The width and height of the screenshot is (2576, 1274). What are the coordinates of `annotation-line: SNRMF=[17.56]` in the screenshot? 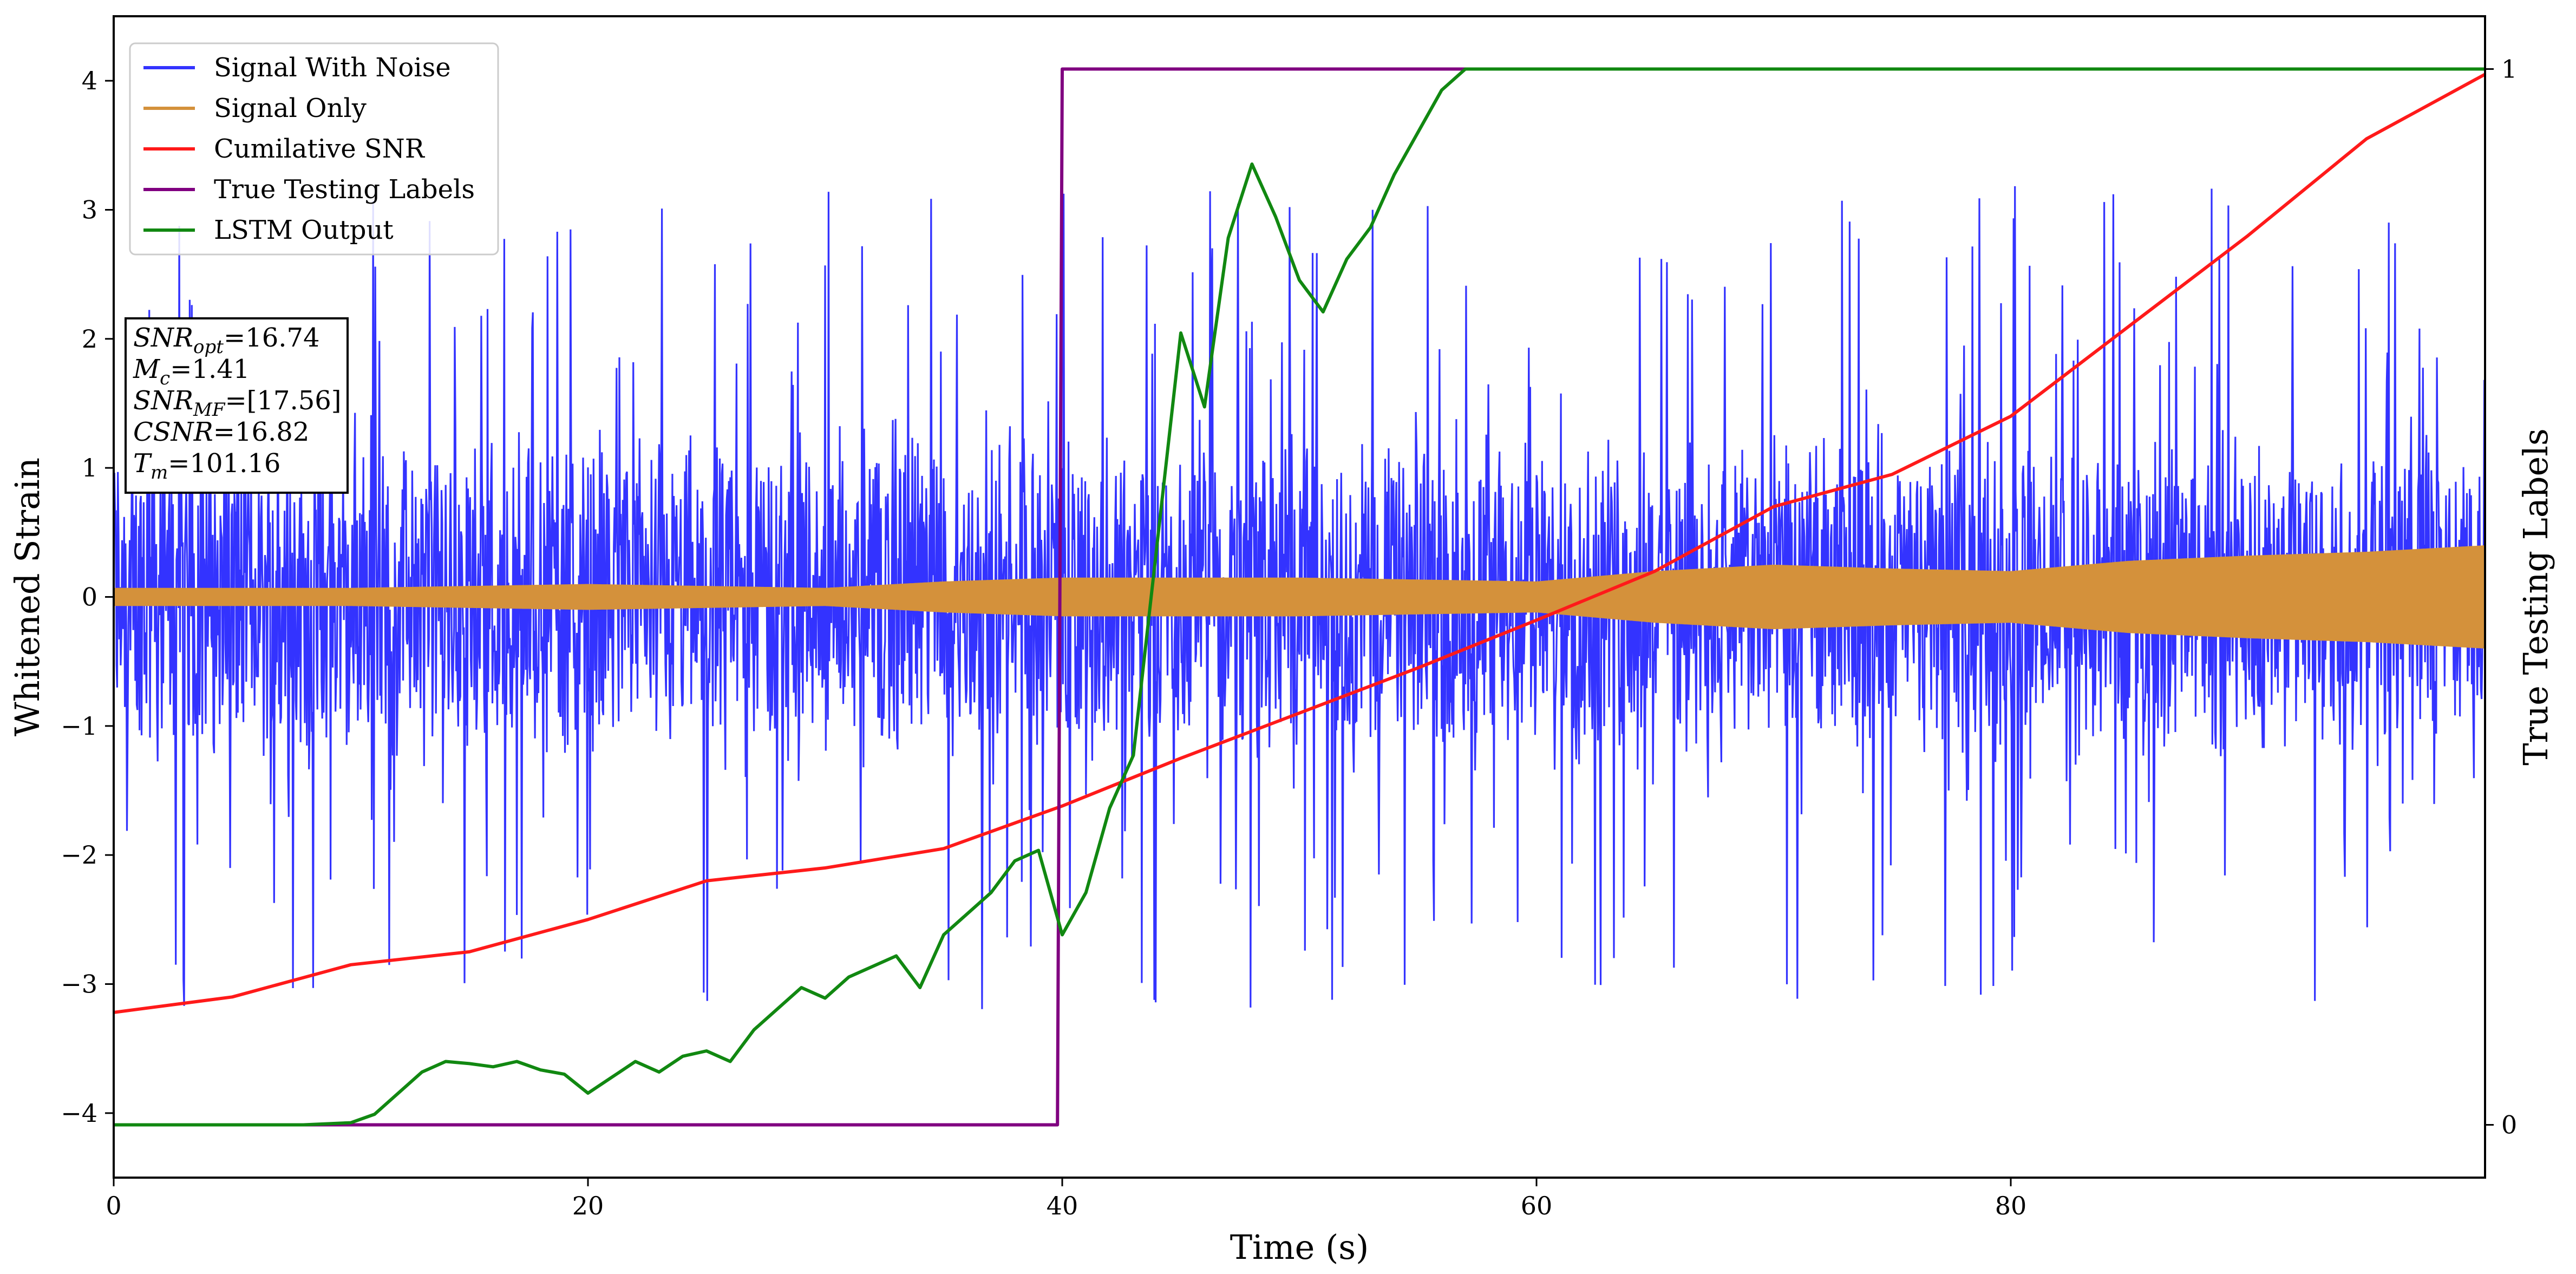 It's located at (237, 403).